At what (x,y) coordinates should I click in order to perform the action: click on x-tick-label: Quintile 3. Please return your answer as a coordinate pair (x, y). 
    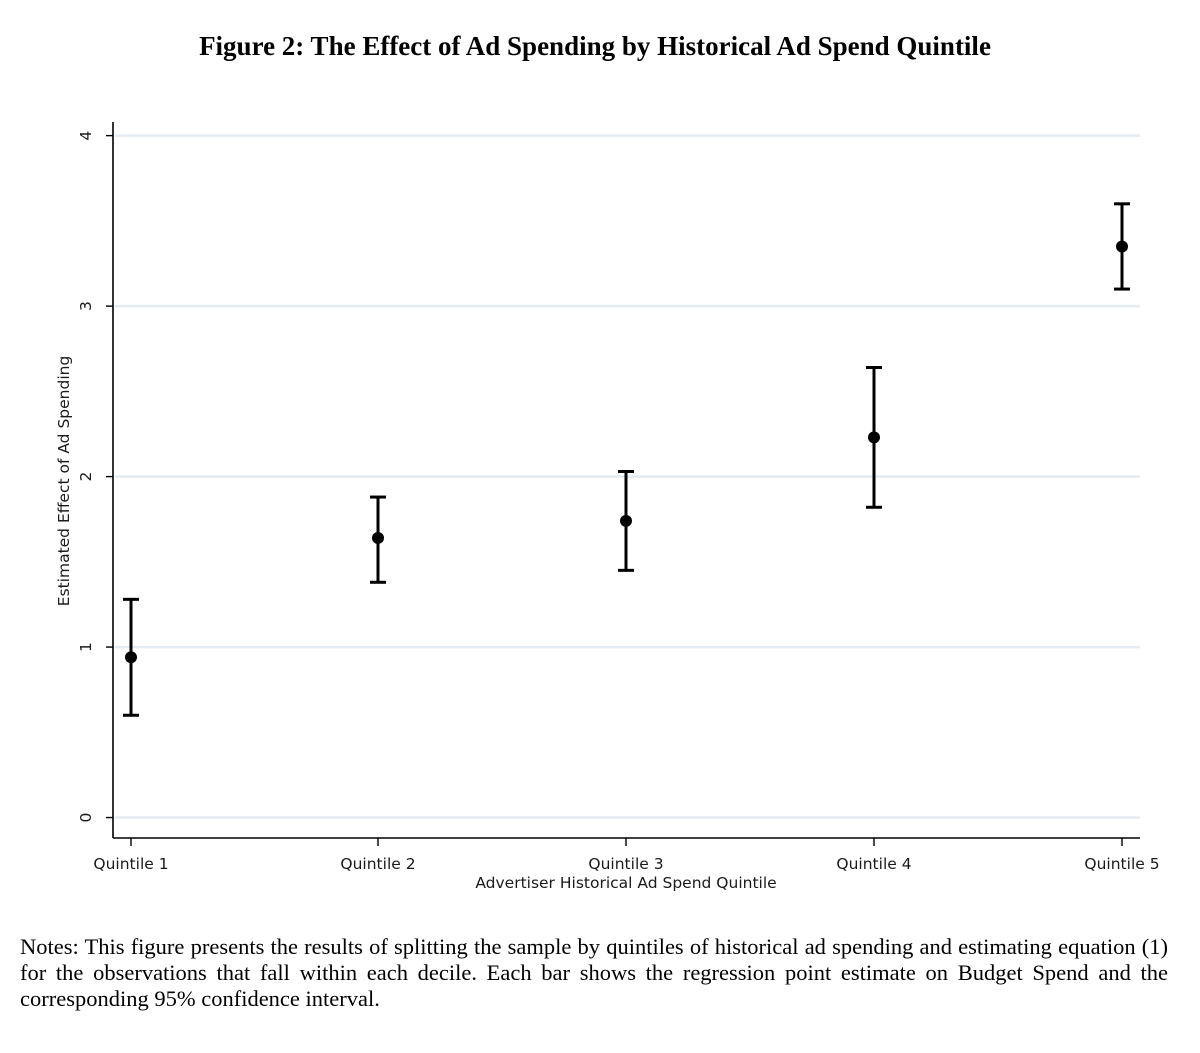
    Looking at the image, I should click on (625, 864).